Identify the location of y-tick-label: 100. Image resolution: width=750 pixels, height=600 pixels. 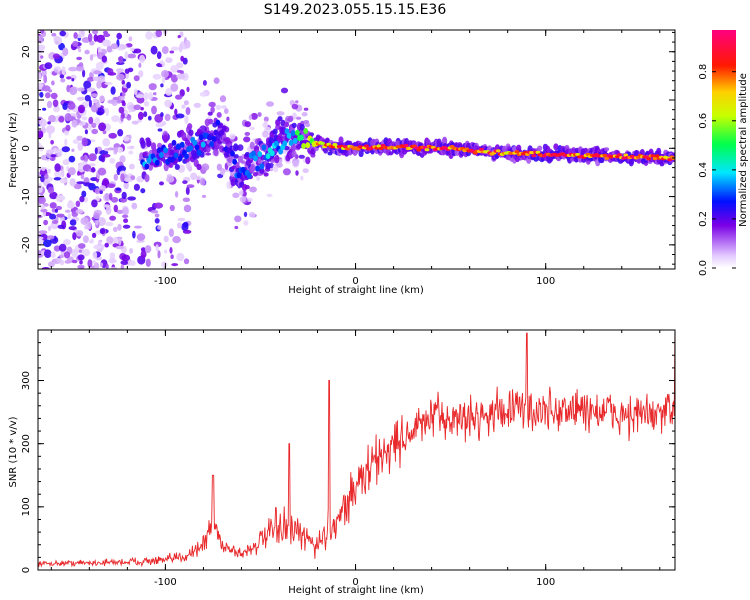
(26, 506).